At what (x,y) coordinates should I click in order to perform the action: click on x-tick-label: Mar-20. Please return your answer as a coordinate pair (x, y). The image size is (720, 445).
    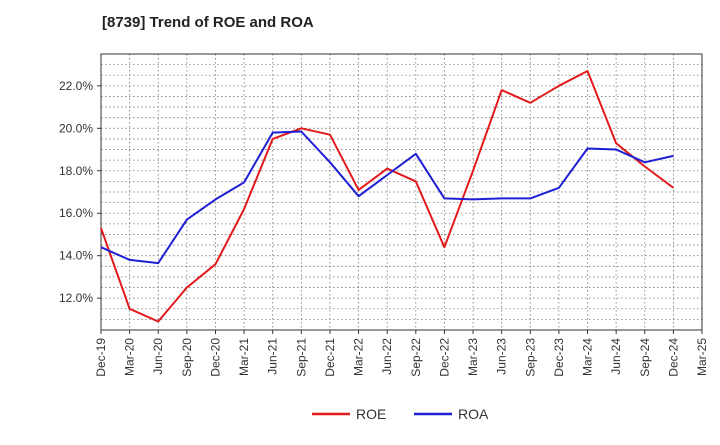
    Looking at the image, I should click on (130, 357).